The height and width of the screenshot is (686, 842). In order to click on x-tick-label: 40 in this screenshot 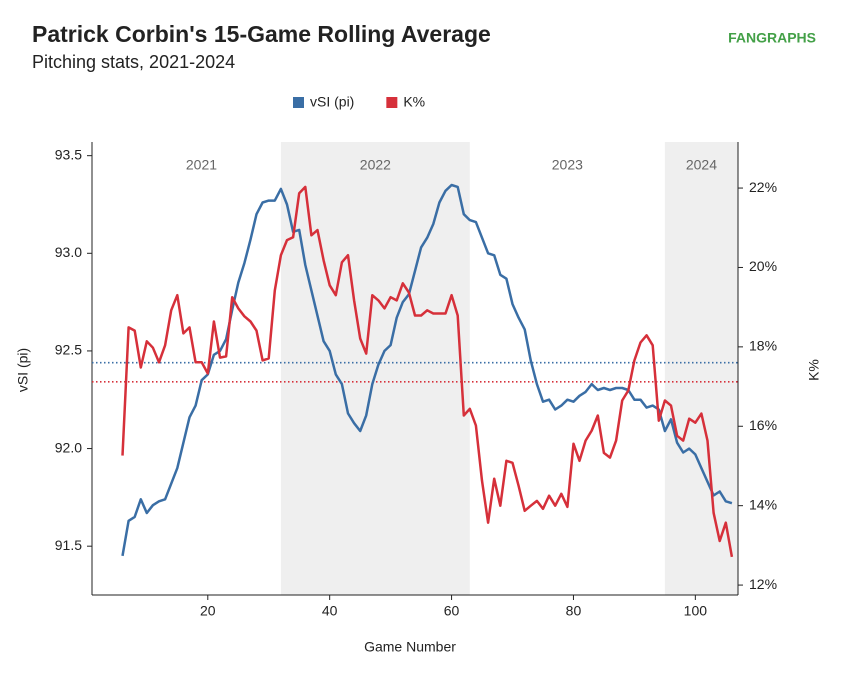, I will do `click(330, 611)`.